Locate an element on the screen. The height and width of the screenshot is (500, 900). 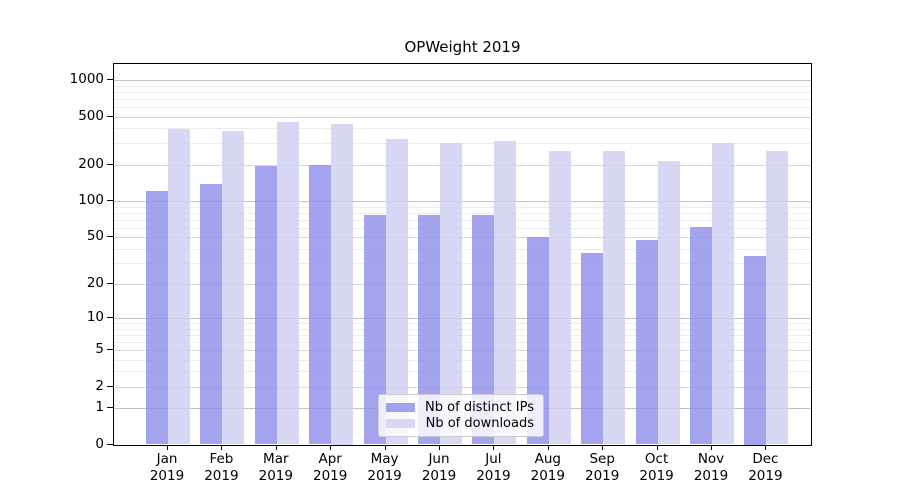
bar-ips-may is located at coordinates (374, 330).